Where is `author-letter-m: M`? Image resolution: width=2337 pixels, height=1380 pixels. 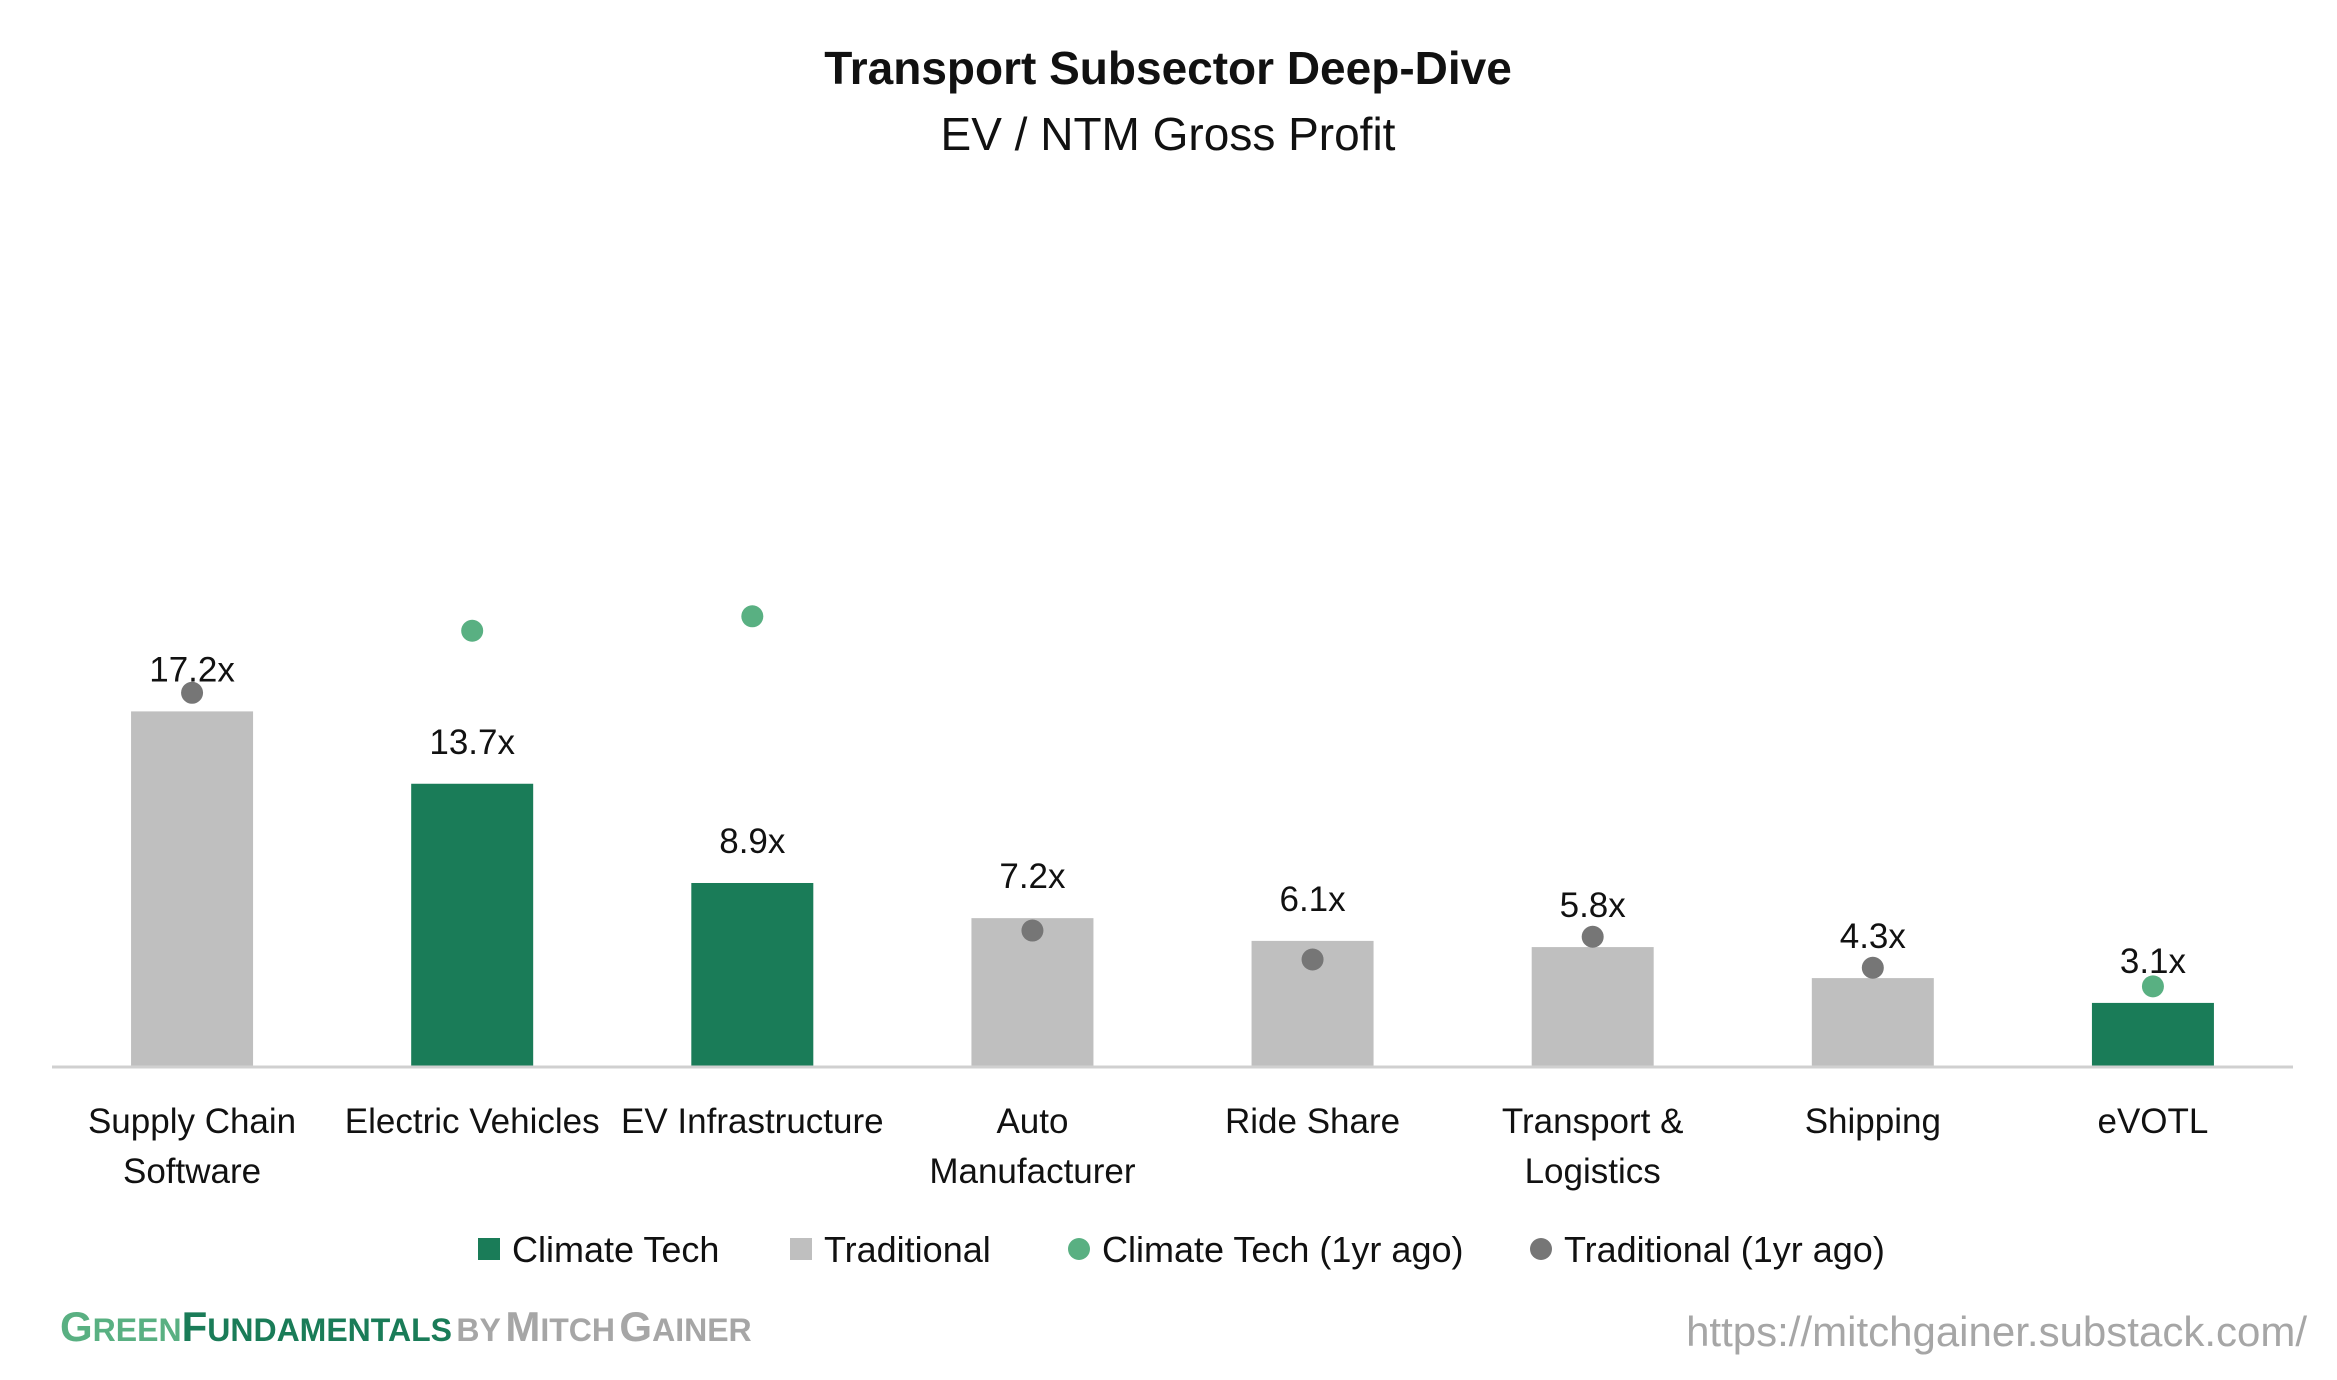
author-letter-m: M is located at coordinates (523, 1326).